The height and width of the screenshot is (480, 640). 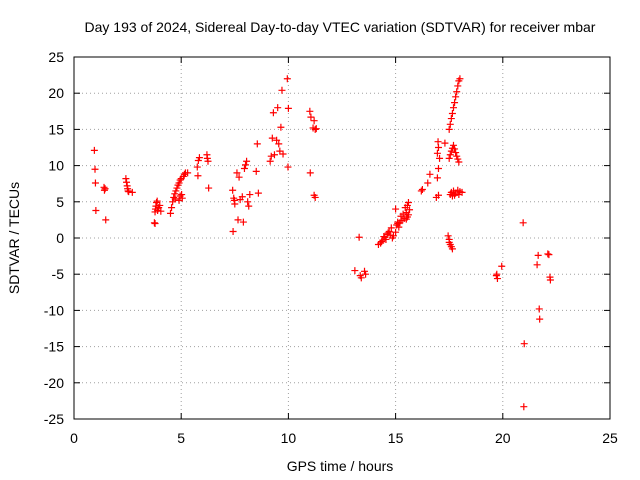 I want to click on x-tick-label: 25, so click(x=610, y=438).